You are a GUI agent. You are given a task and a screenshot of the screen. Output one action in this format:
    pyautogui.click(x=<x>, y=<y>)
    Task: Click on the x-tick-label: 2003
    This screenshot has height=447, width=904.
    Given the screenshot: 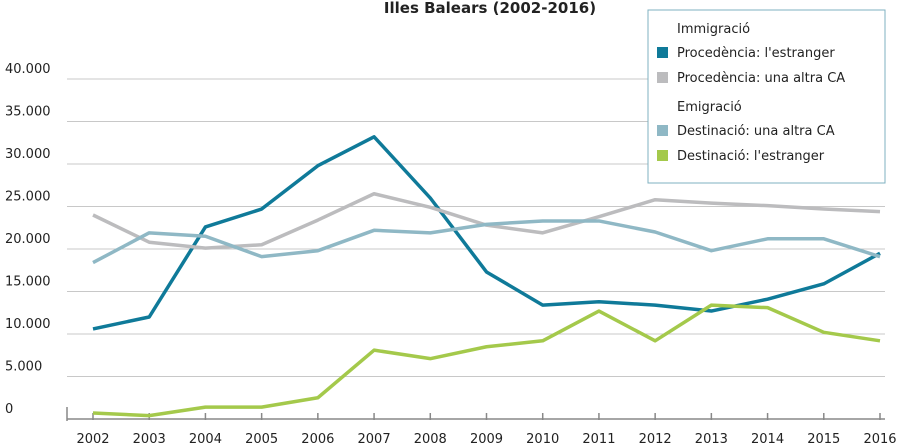 What is the action you would take?
    pyautogui.click(x=149, y=439)
    